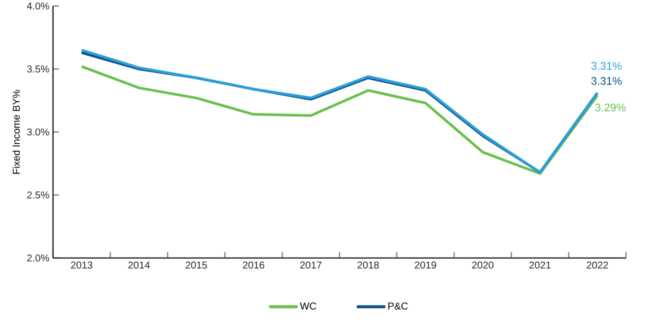 The image size is (650, 323). What do you see at coordinates (38, 69) in the screenshot?
I see `y-tick-label: 3.5%` at bounding box center [38, 69].